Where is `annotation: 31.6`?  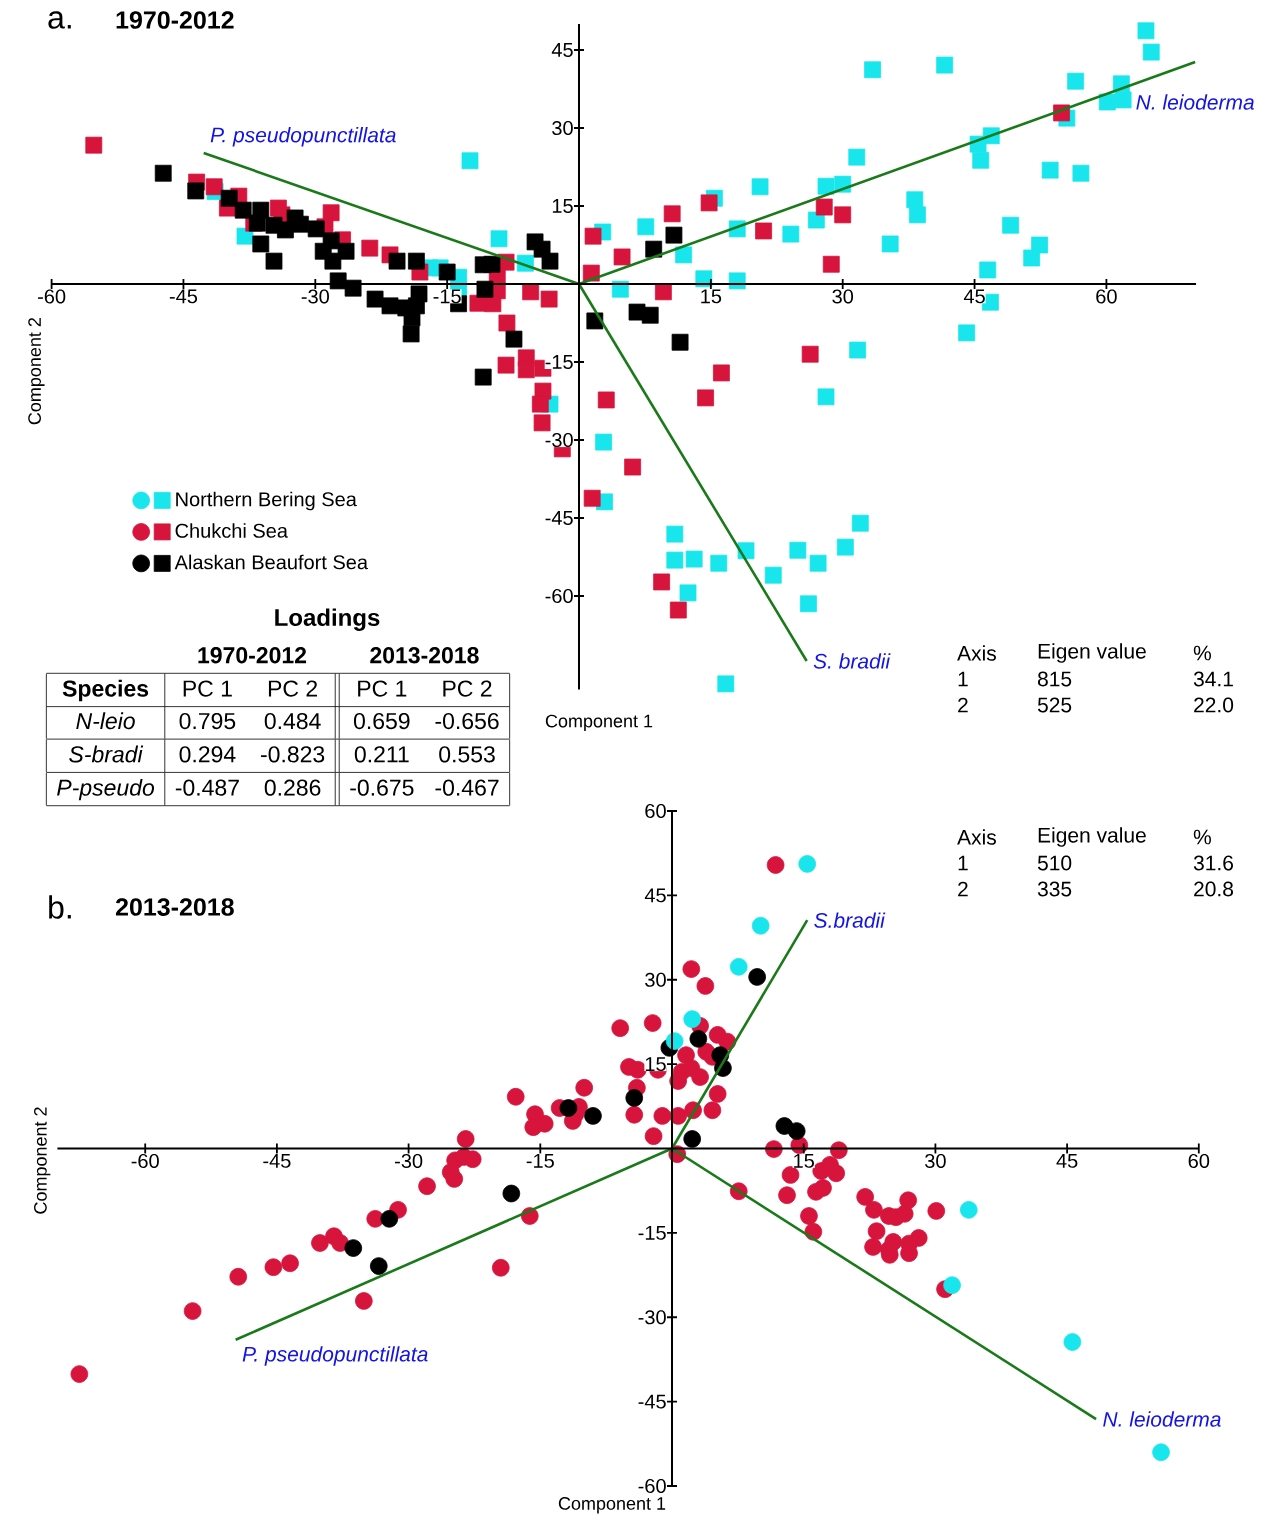
annotation: 31.6 is located at coordinates (1213, 863).